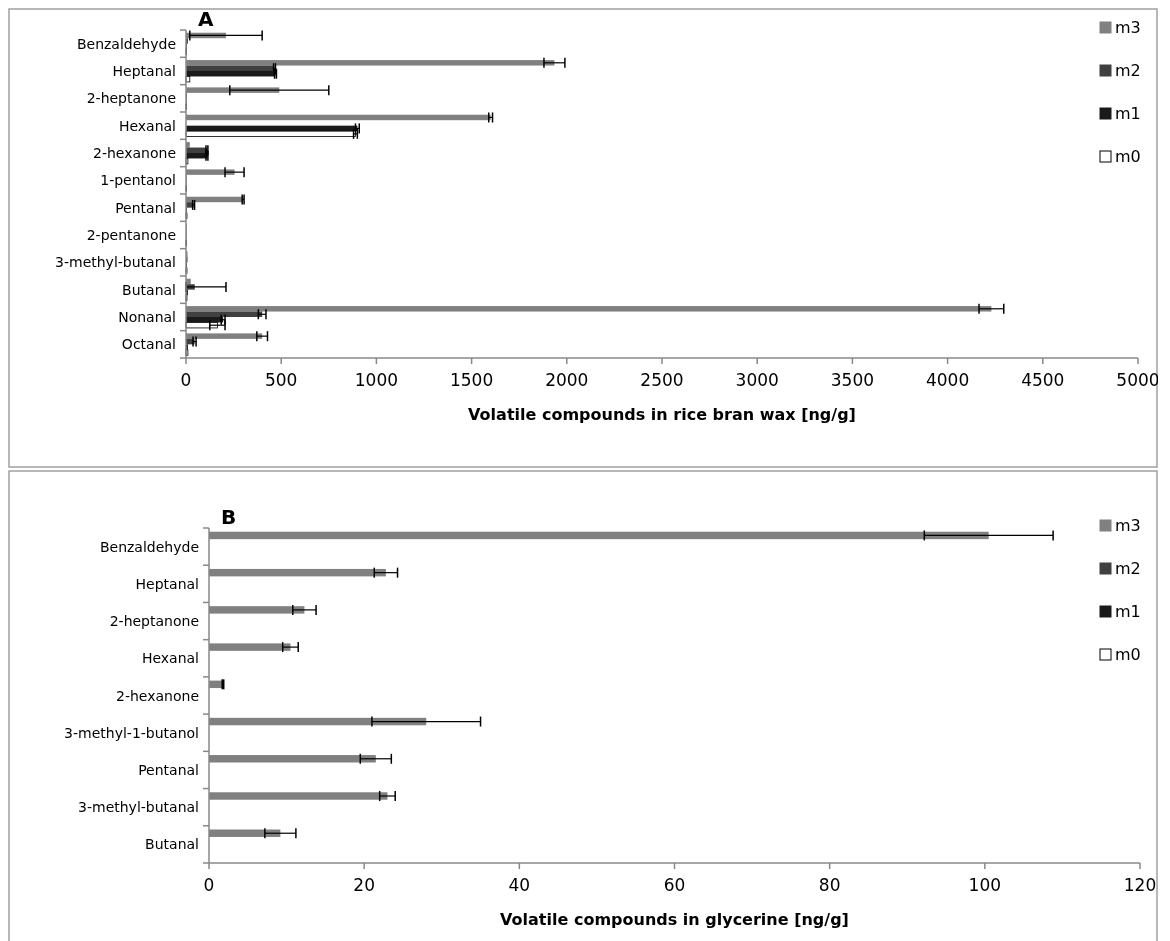  What do you see at coordinates (206, 19) in the screenshot?
I see `chart-title: A` at bounding box center [206, 19].